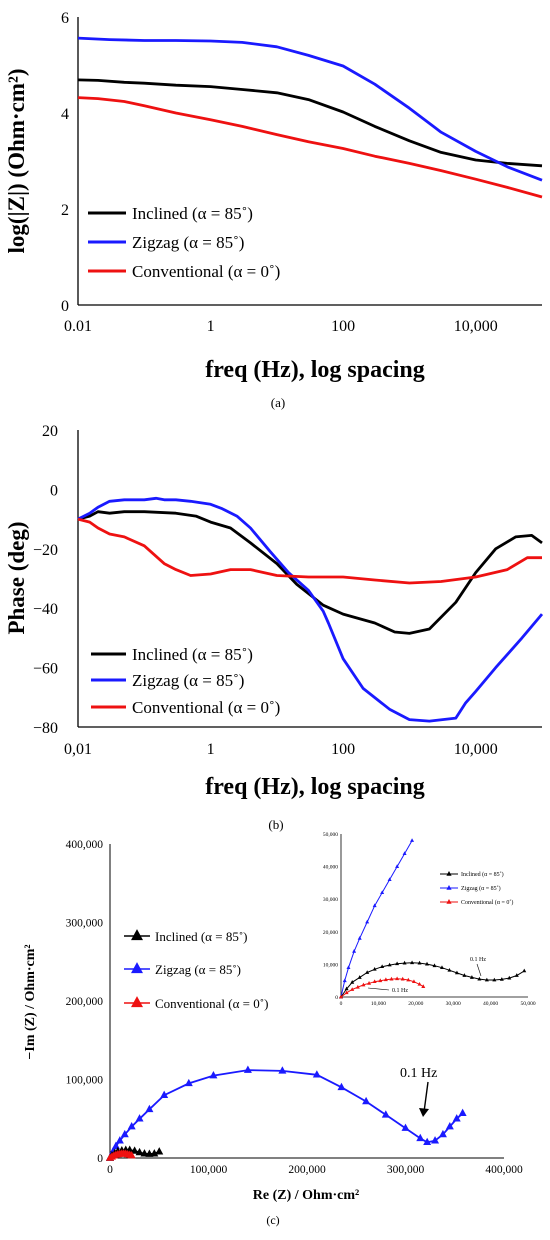 The height and width of the screenshot is (1240, 550). I want to click on panel-b-xtick-label: 100, so click(343, 749).